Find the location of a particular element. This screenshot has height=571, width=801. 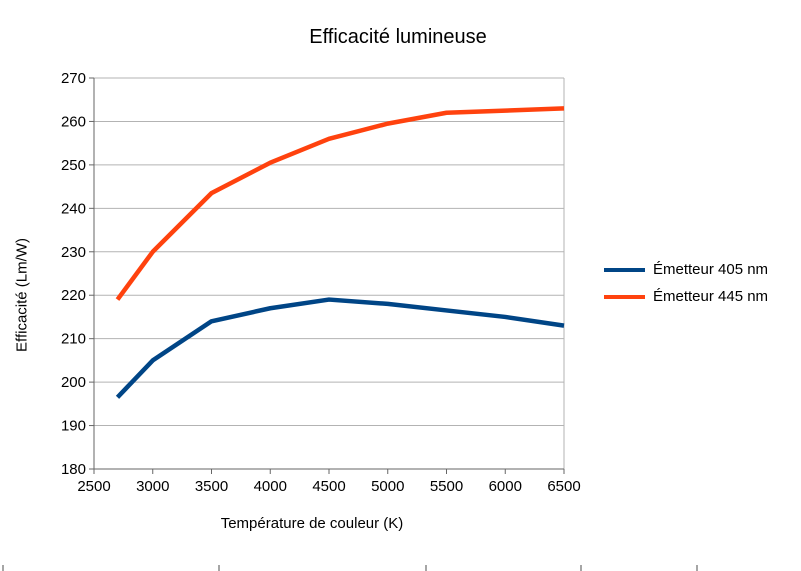

x-tick-label: 6000 is located at coordinates (505, 486).